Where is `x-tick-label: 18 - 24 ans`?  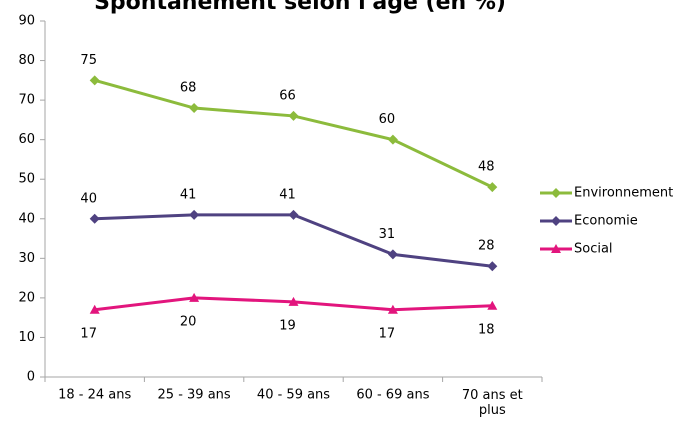 x-tick-label: 18 - 24 ans is located at coordinates (94, 395).